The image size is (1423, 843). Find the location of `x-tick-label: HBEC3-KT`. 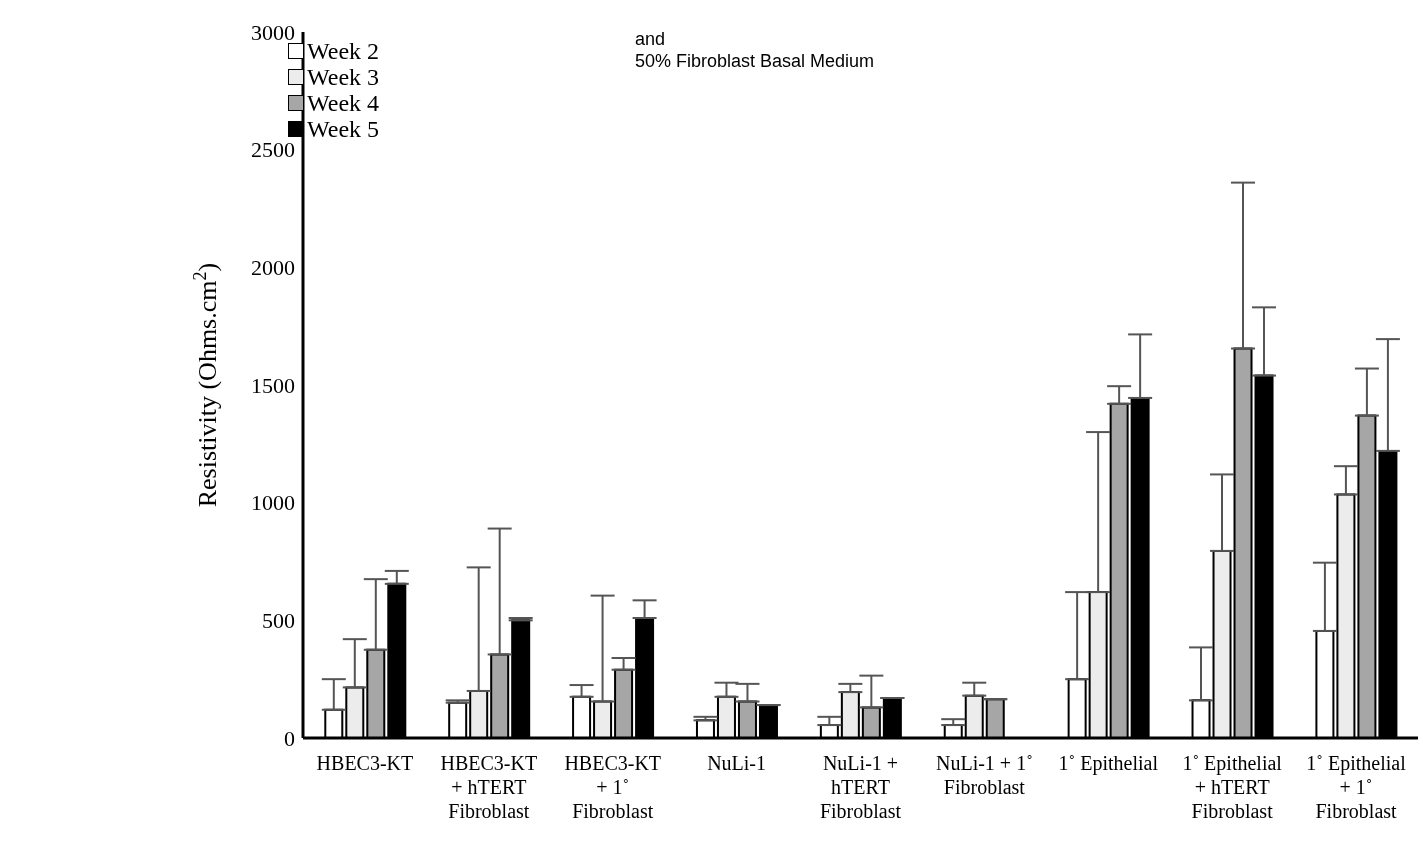

x-tick-label: HBEC3-KT is located at coordinates (365, 763).